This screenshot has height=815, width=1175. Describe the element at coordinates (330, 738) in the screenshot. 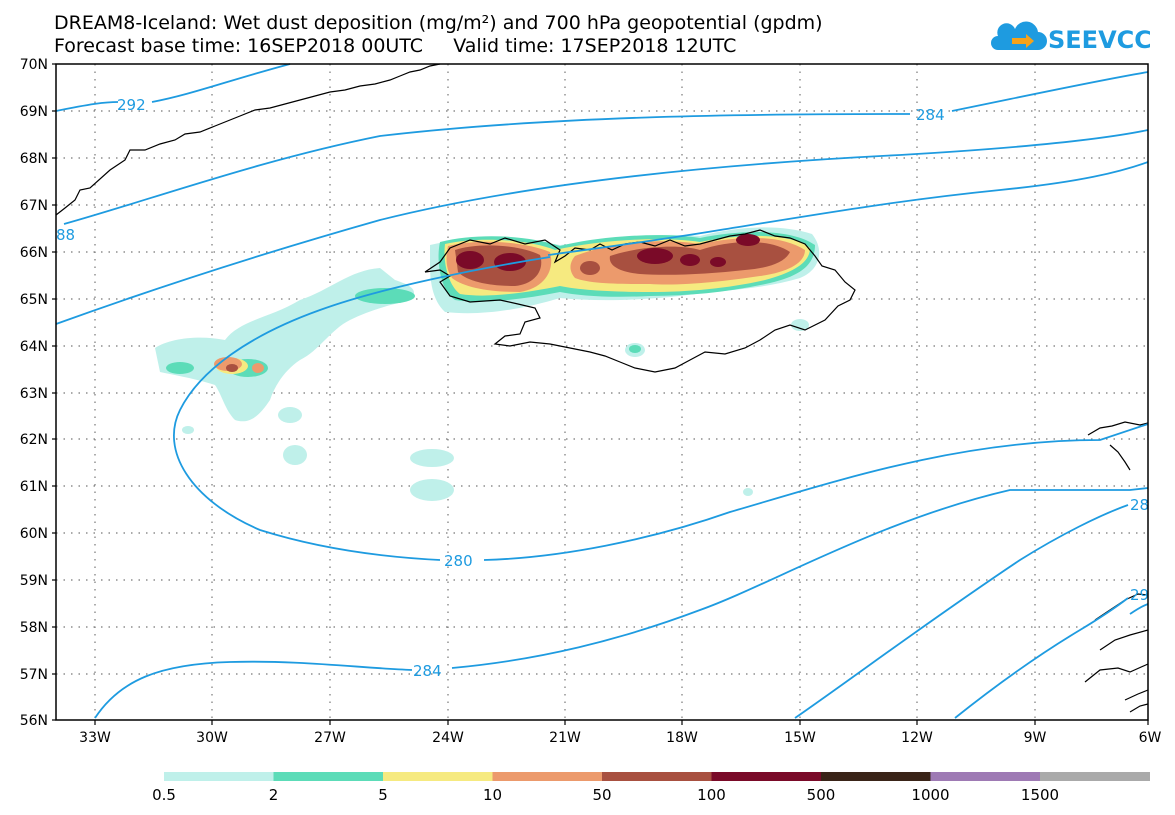

I see `lon-label: 27W` at that location.